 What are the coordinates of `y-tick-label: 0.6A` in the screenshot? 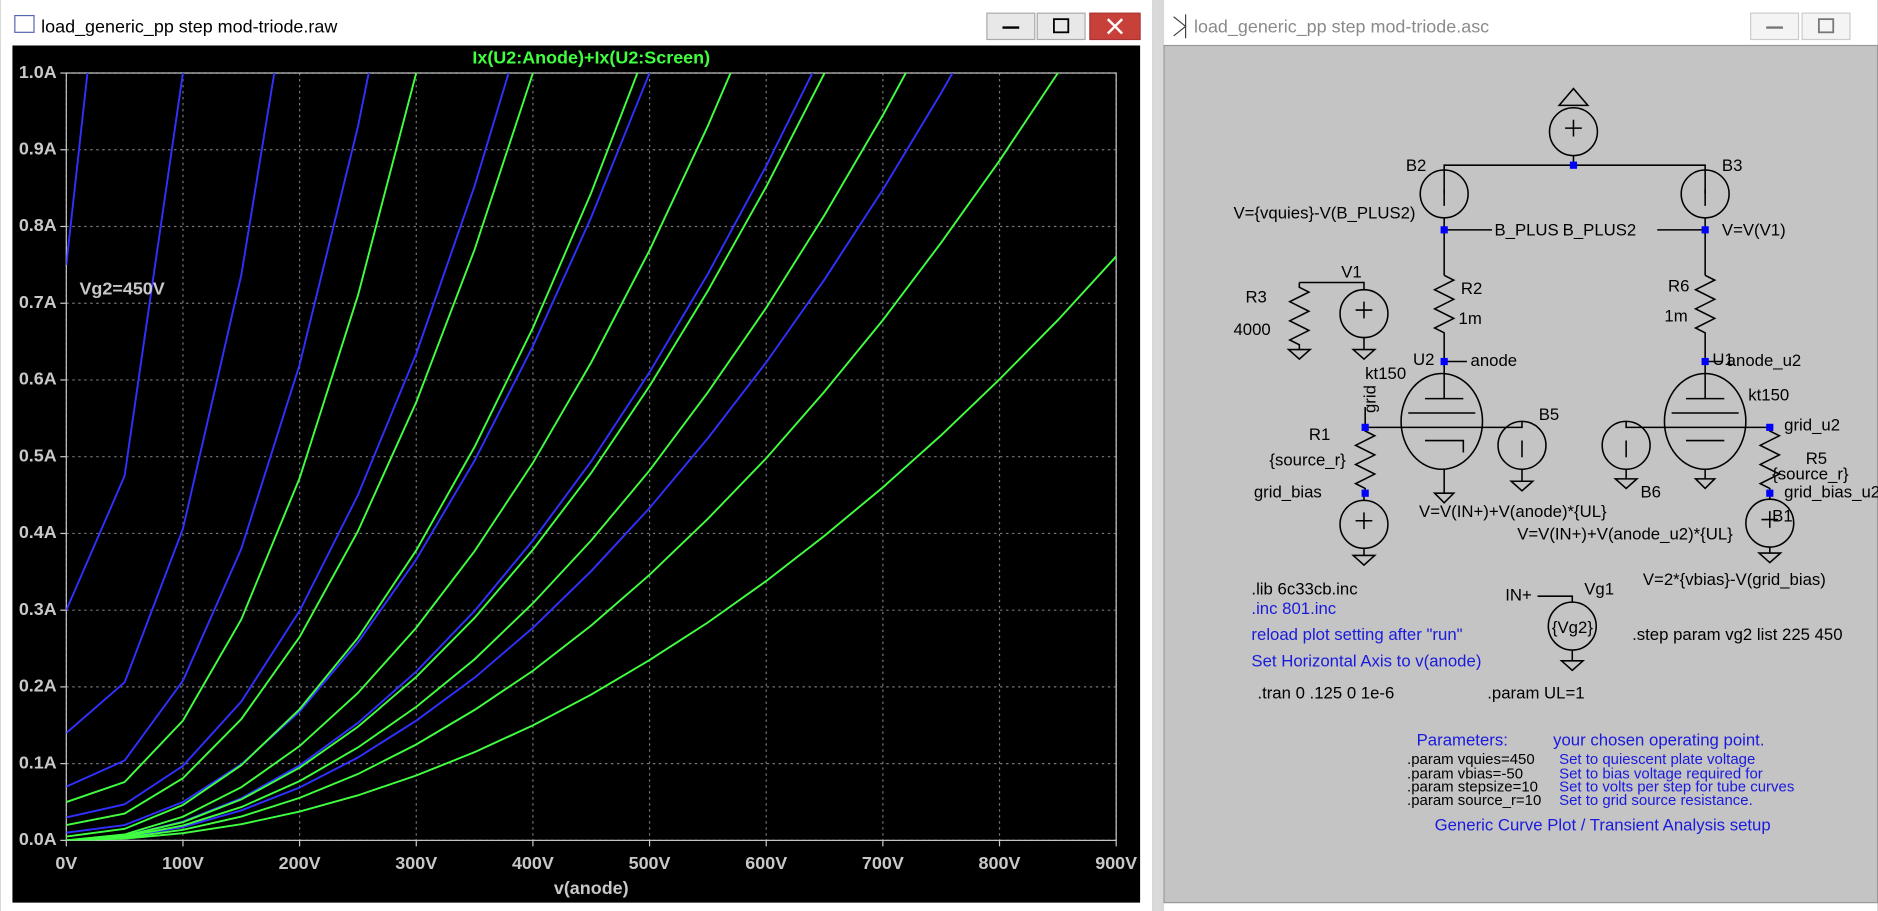 It's located at (38, 379).